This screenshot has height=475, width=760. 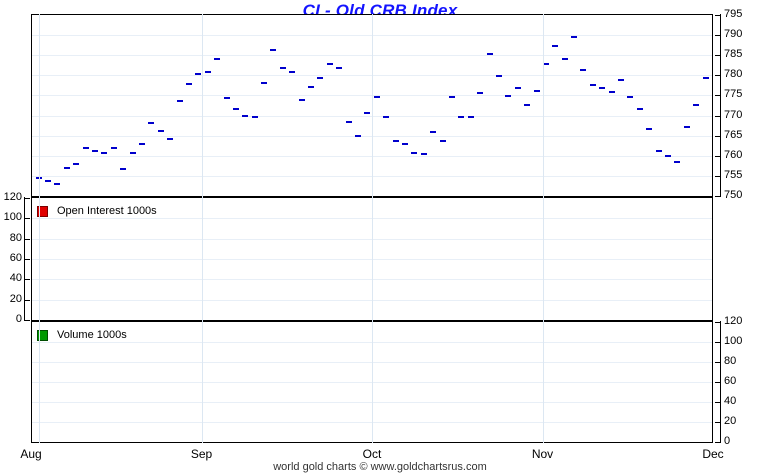 What do you see at coordinates (372, 454) in the screenshot?
I see `month-label: Oct` at bounding box center [372, 454].